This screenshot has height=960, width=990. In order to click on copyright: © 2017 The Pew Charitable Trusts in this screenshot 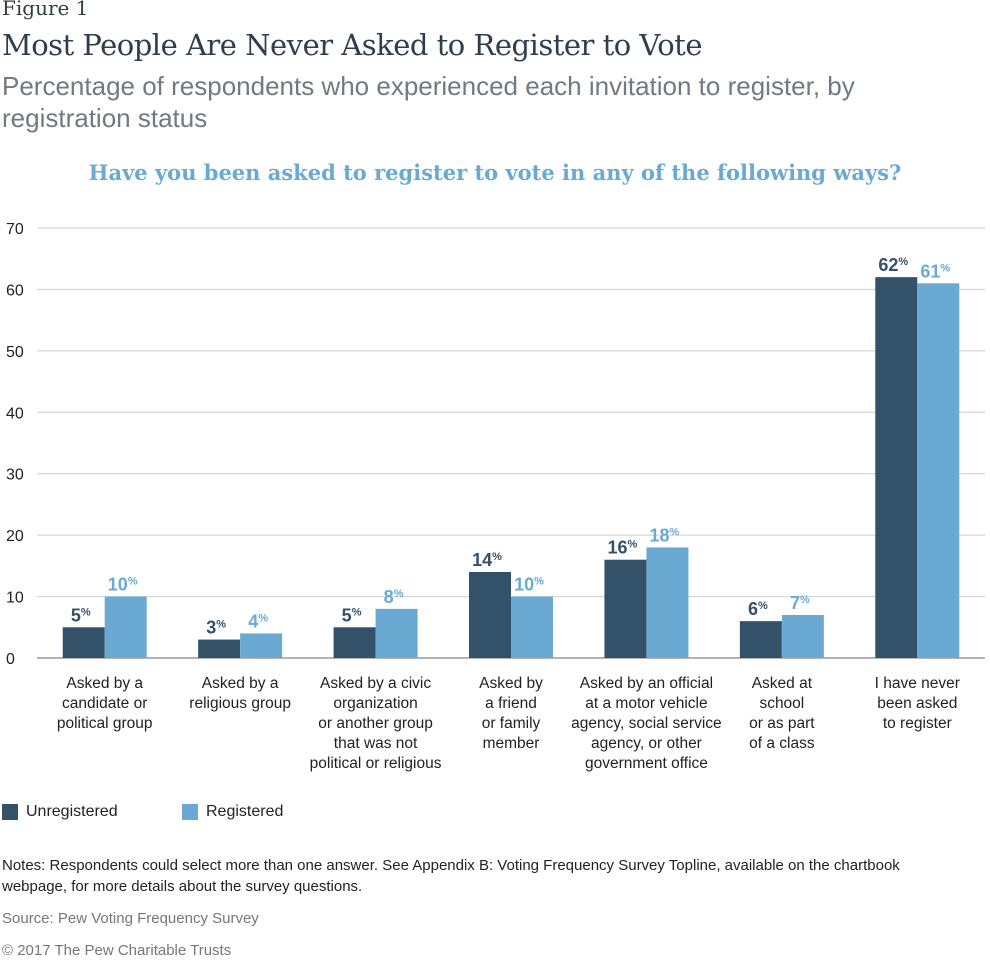, I will do `click(117, 950)`.